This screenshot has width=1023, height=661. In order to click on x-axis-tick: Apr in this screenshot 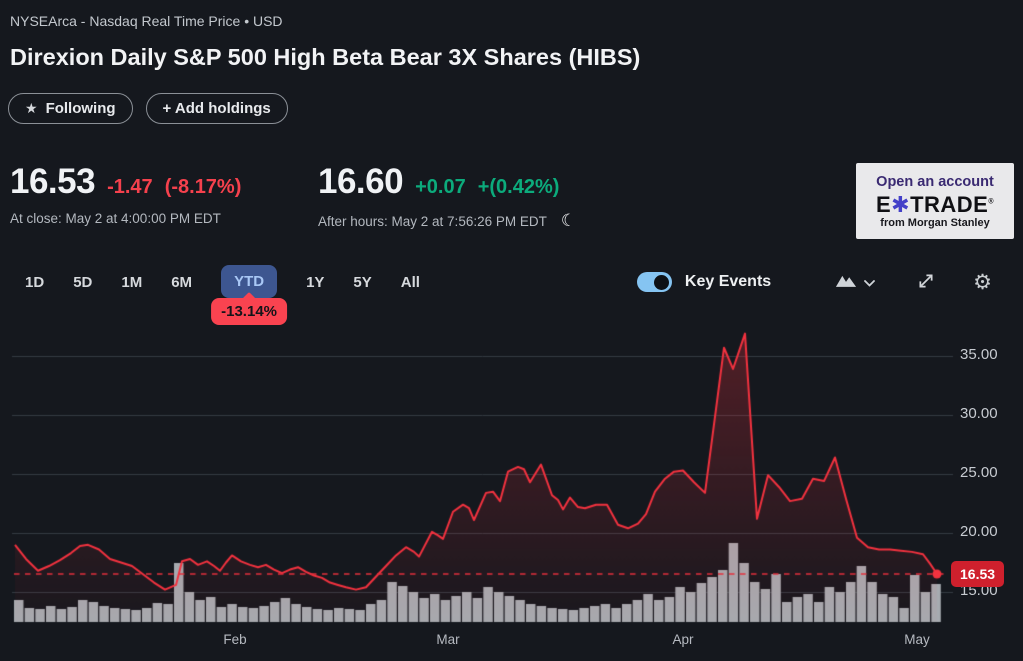, I will do `click(683, 639)`.